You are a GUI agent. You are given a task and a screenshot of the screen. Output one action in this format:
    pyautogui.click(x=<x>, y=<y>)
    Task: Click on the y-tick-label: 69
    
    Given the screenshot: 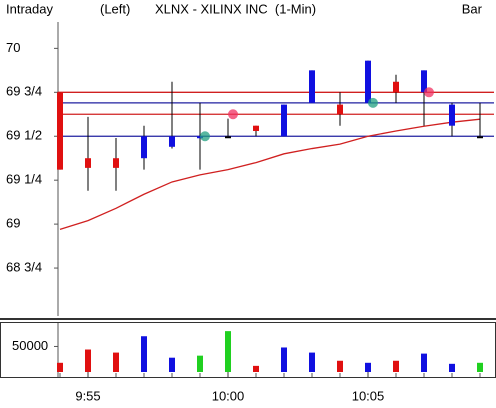 What is the action you would take?
    pyautogui.click(x=13, y=223)
    